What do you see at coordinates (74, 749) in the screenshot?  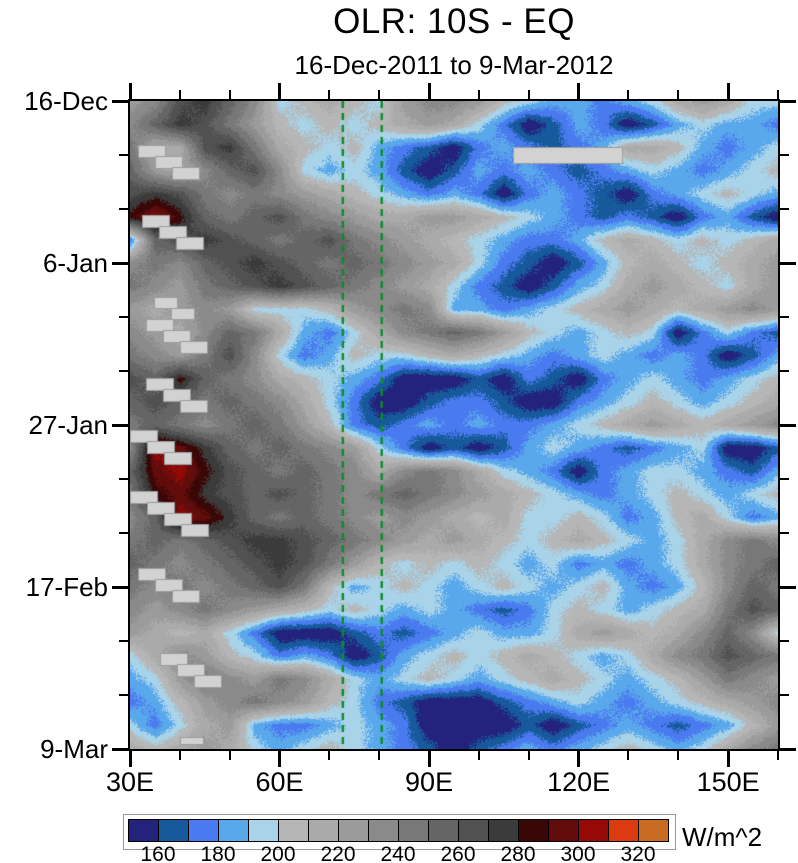 I see `y-axis-label: 9-Mar` at bounding box center [74, 749].